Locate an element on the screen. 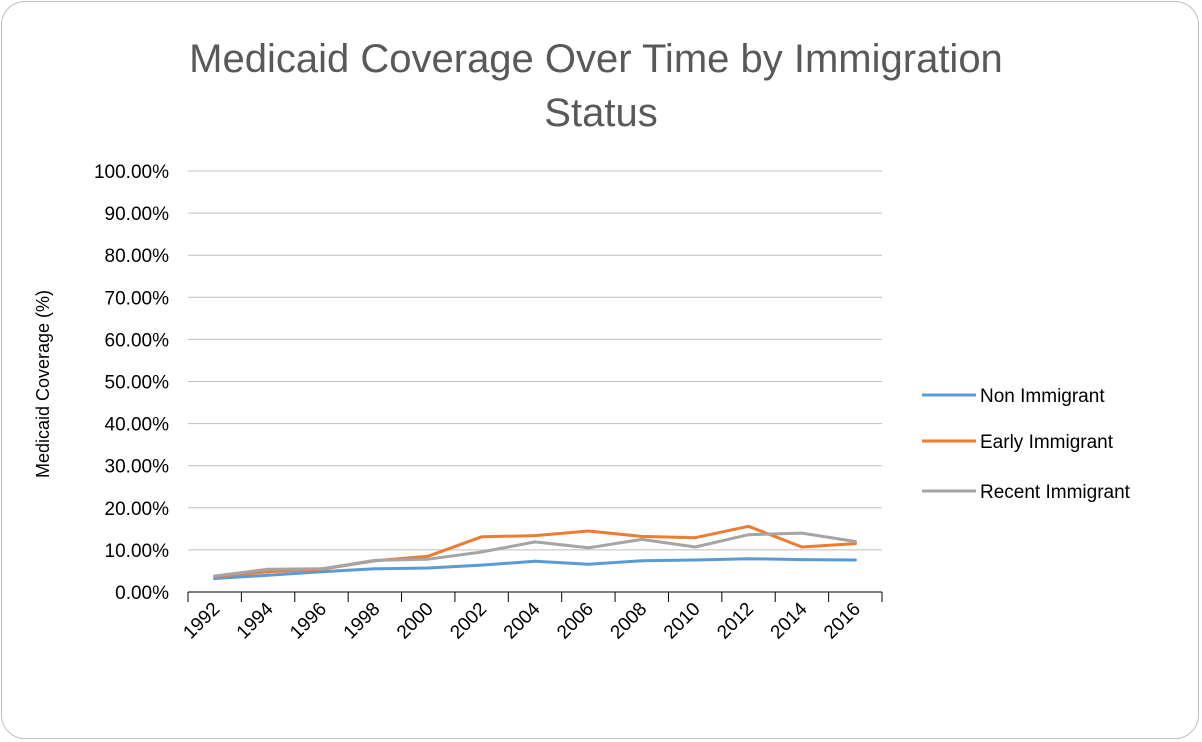  y-tick-label: 100.00% is located at coordinates (131, 172).